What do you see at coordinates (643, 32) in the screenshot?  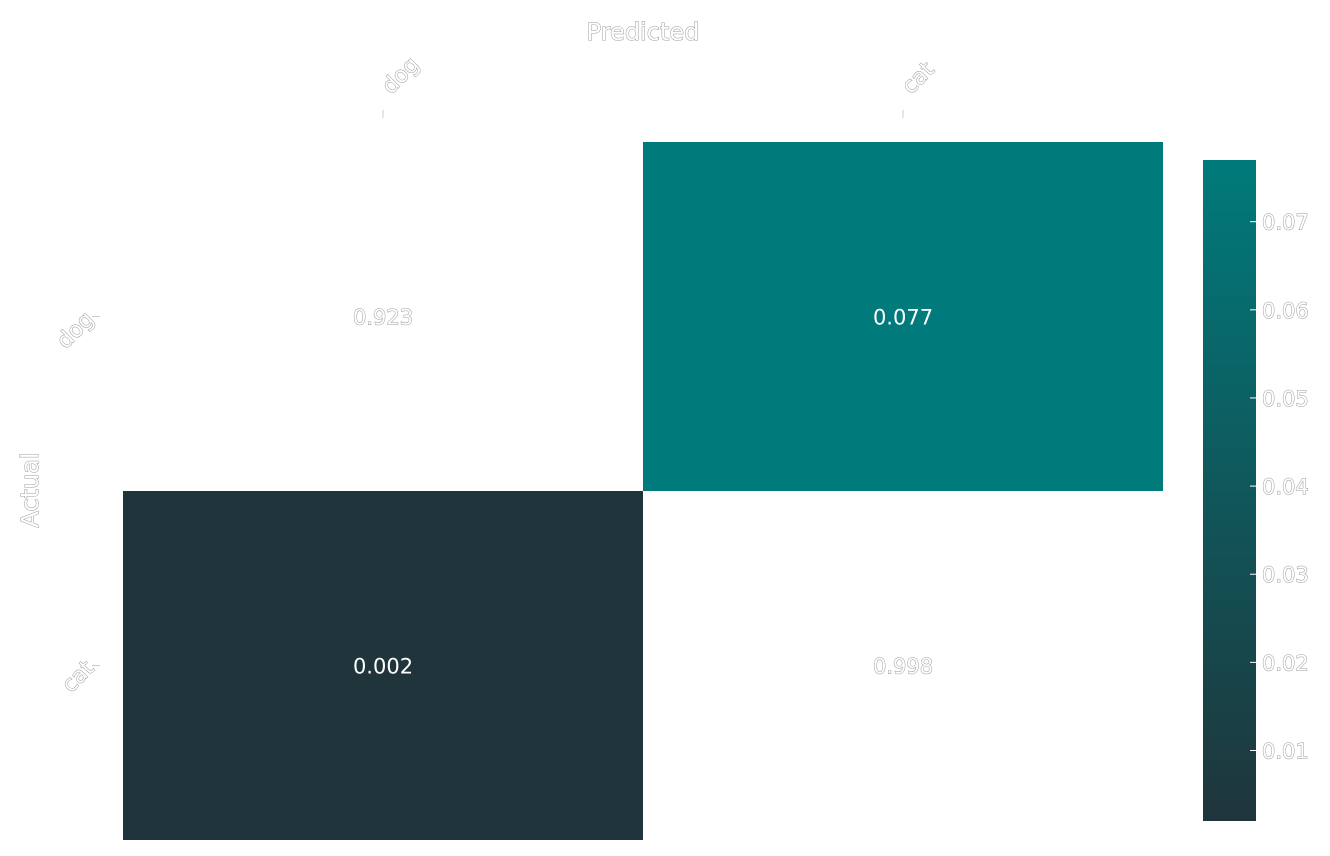 I see `x-axis-title: Predicted` at bounding box center [643, 32].